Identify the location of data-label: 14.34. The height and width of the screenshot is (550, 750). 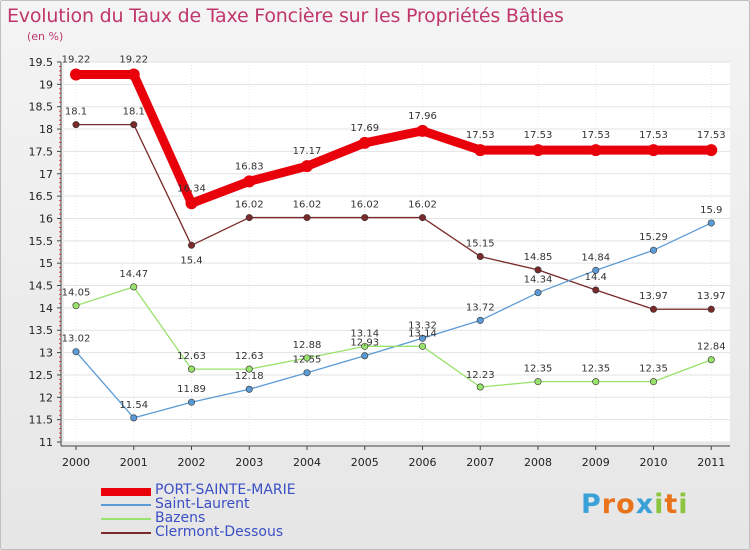
(538, 280).